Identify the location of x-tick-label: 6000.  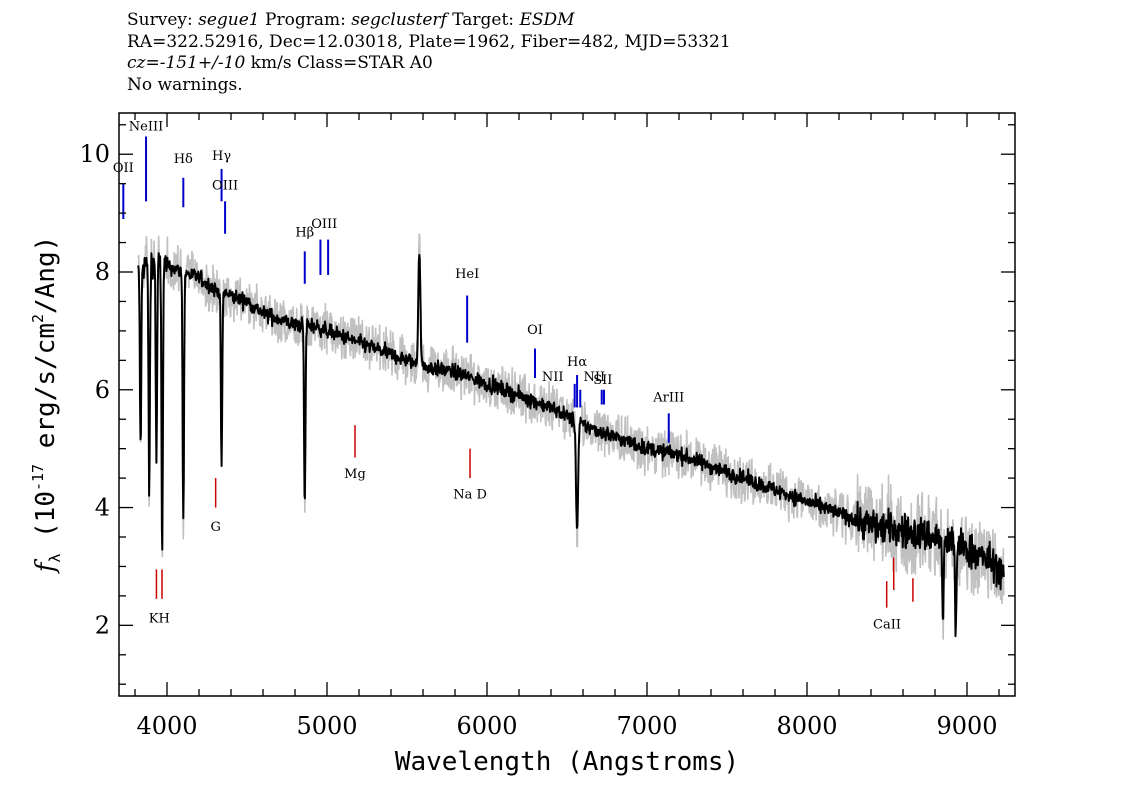
(486, 726).